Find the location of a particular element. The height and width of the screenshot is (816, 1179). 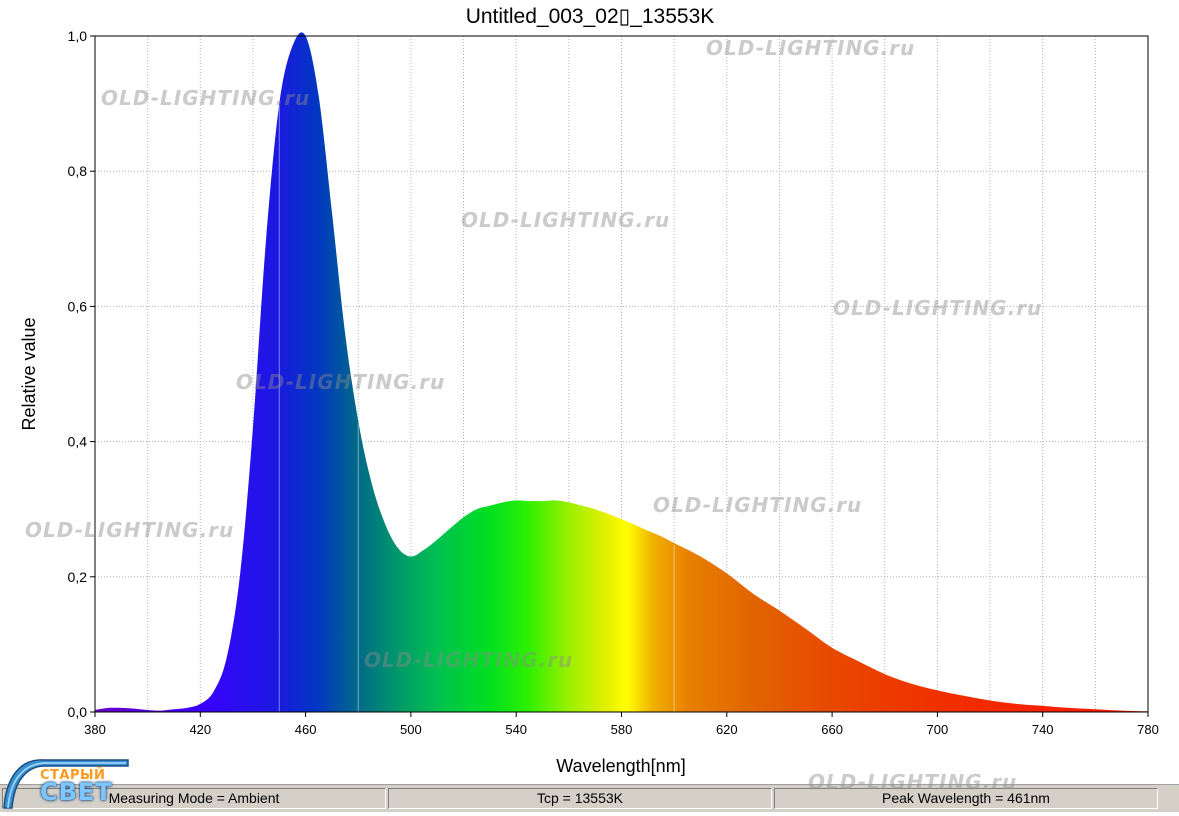

status-measuring-mode: Measuring Mode = Ambient is located at coordinates (194, 798).